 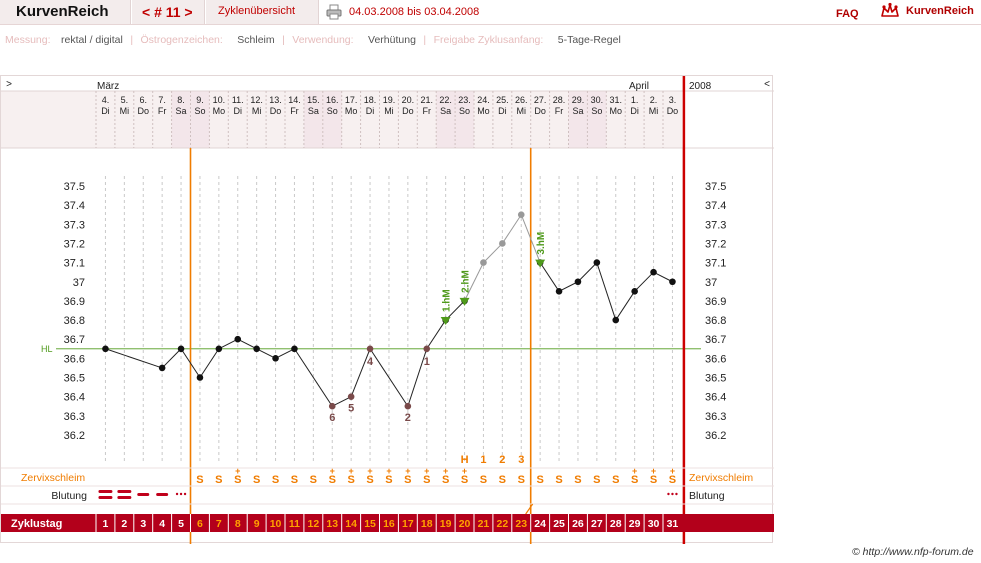 I want to click on day-date: 2., so click(x=654, y=100).